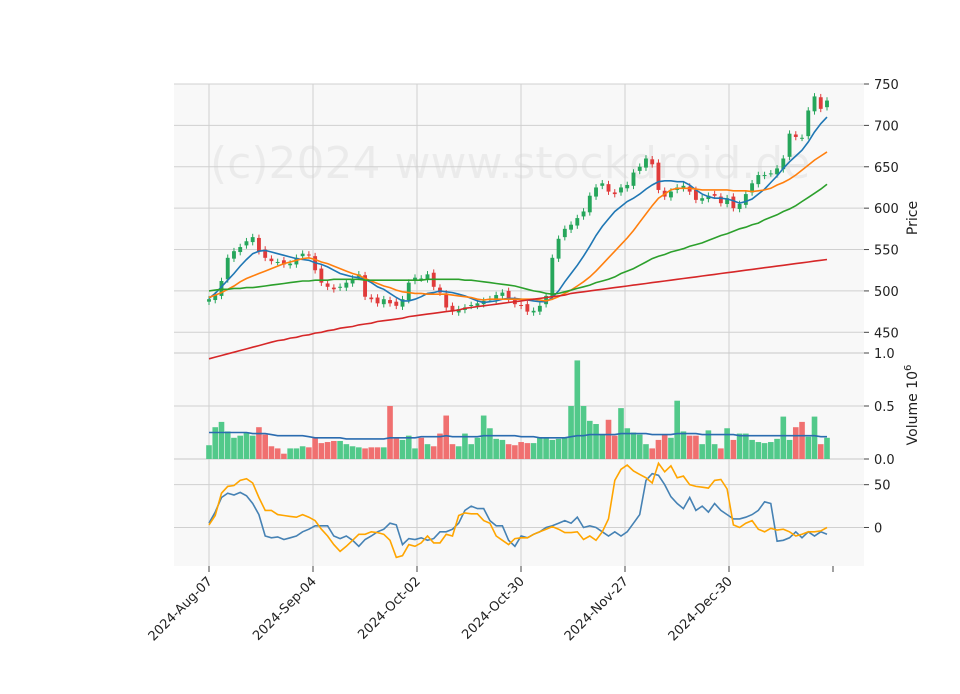 This screenshot has width=960, height=694. I want to click on price-axis-title: Price, so click(913, 218).